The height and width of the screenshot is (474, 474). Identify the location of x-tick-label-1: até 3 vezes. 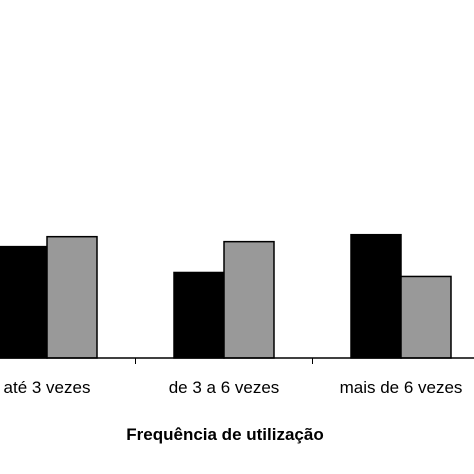
(47, 387).